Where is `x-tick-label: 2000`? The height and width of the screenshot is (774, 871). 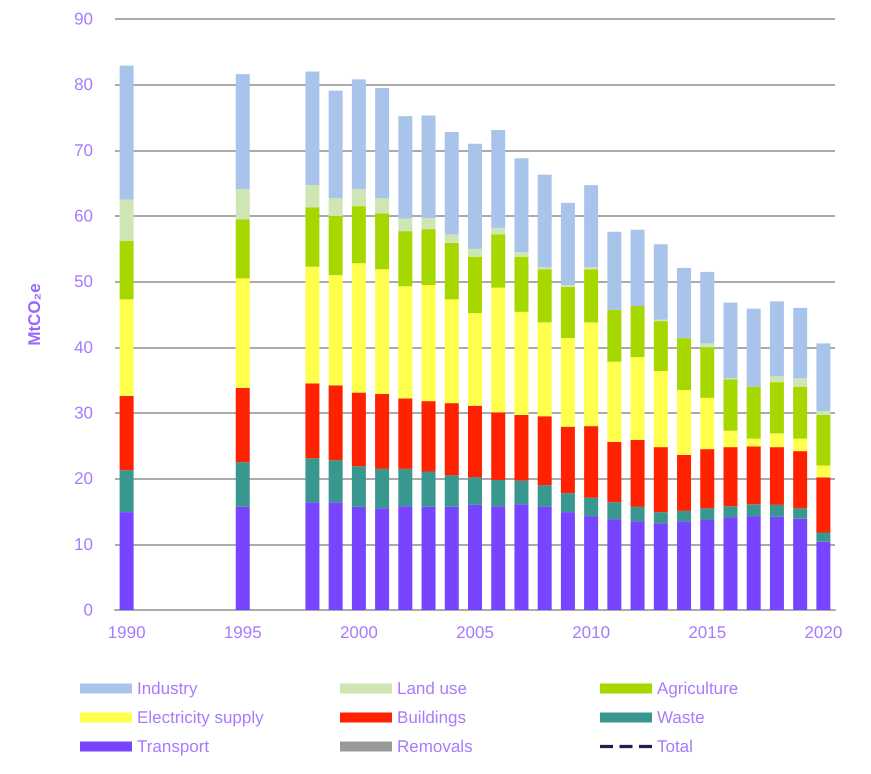
x-tick-label: 2000 is located at coordinates (359, 632).